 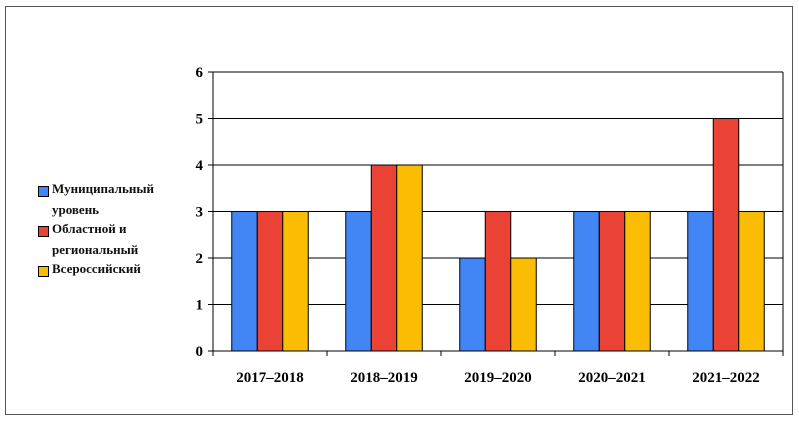 I want to click on y-tick-label: 3, so click(x=200, y=213).